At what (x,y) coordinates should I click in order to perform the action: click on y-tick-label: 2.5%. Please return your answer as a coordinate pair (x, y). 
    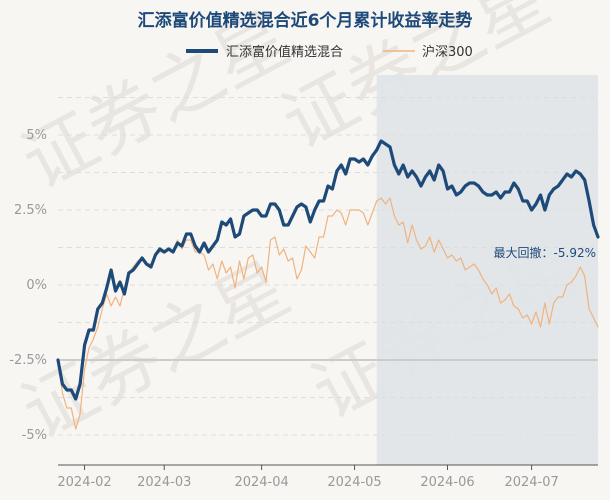
    Looking at the image, I should click on (30, 210).